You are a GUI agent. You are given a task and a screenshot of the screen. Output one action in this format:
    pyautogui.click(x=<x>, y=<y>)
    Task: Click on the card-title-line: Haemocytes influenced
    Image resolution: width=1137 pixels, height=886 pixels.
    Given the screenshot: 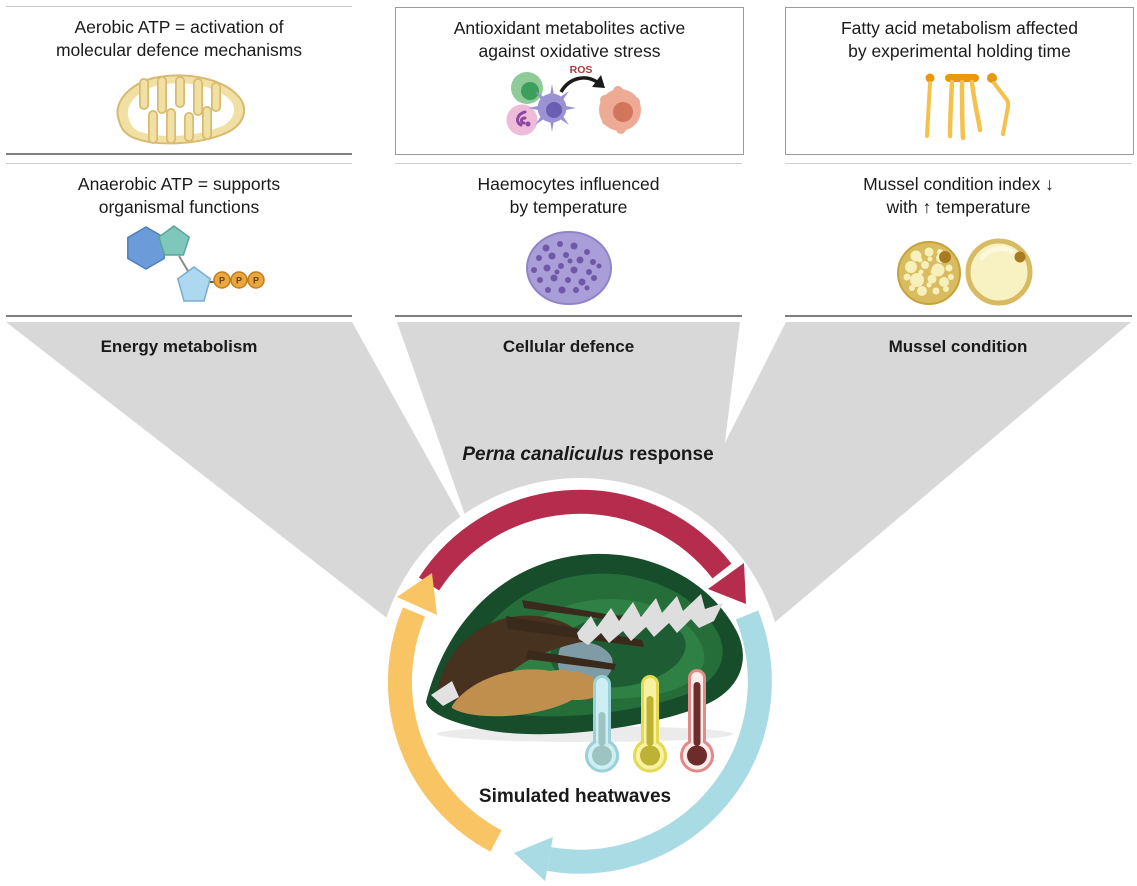 What is the action you would take?
    pyautogui.click(x=568, y=184)
    